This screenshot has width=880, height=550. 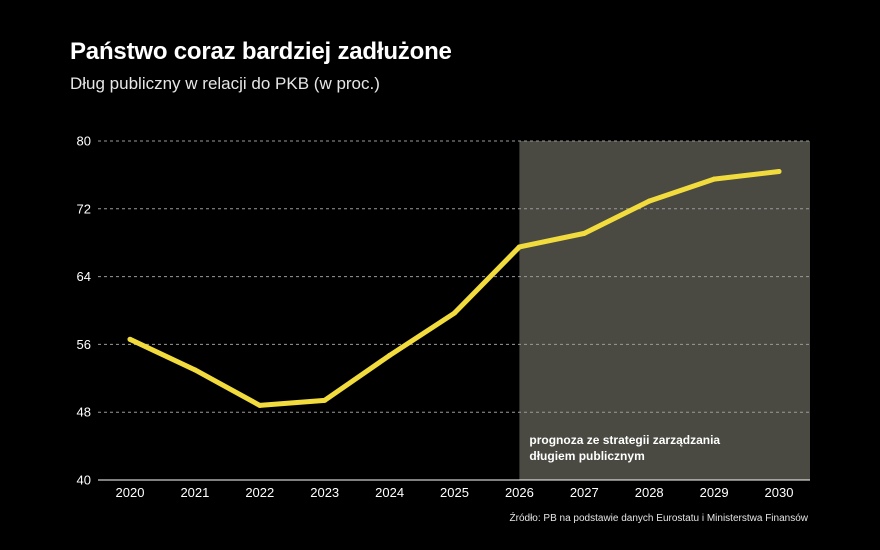 What do you see at coordinates (519, 492) in the screenshot?
I see `x-tick-label: 2026` at bounding box center [519, 492].